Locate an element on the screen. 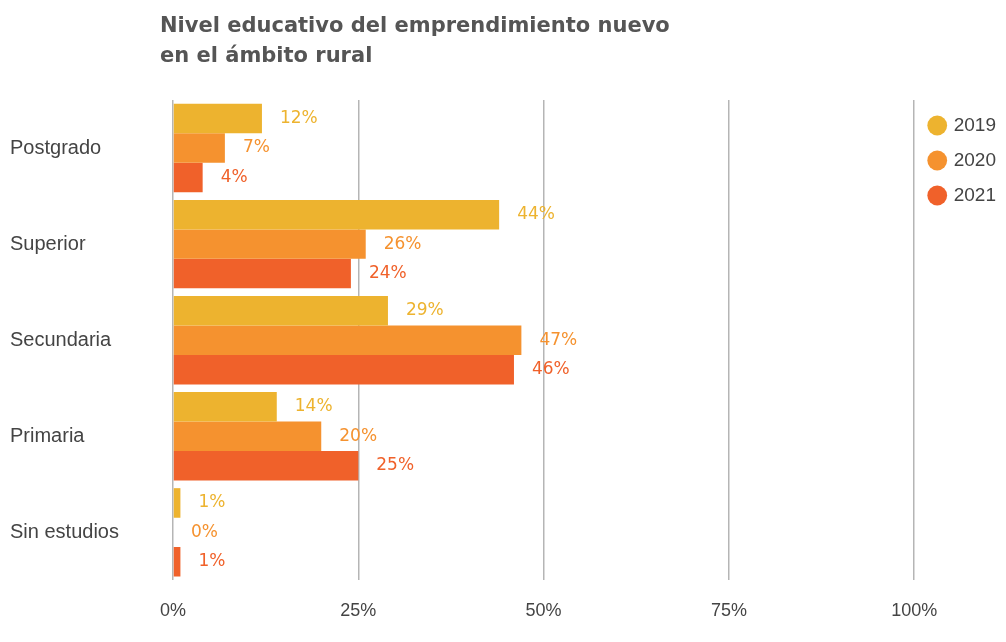 This screenshot has height=642, width=1006. data-label: 12% is located at coordinates (298, 117).